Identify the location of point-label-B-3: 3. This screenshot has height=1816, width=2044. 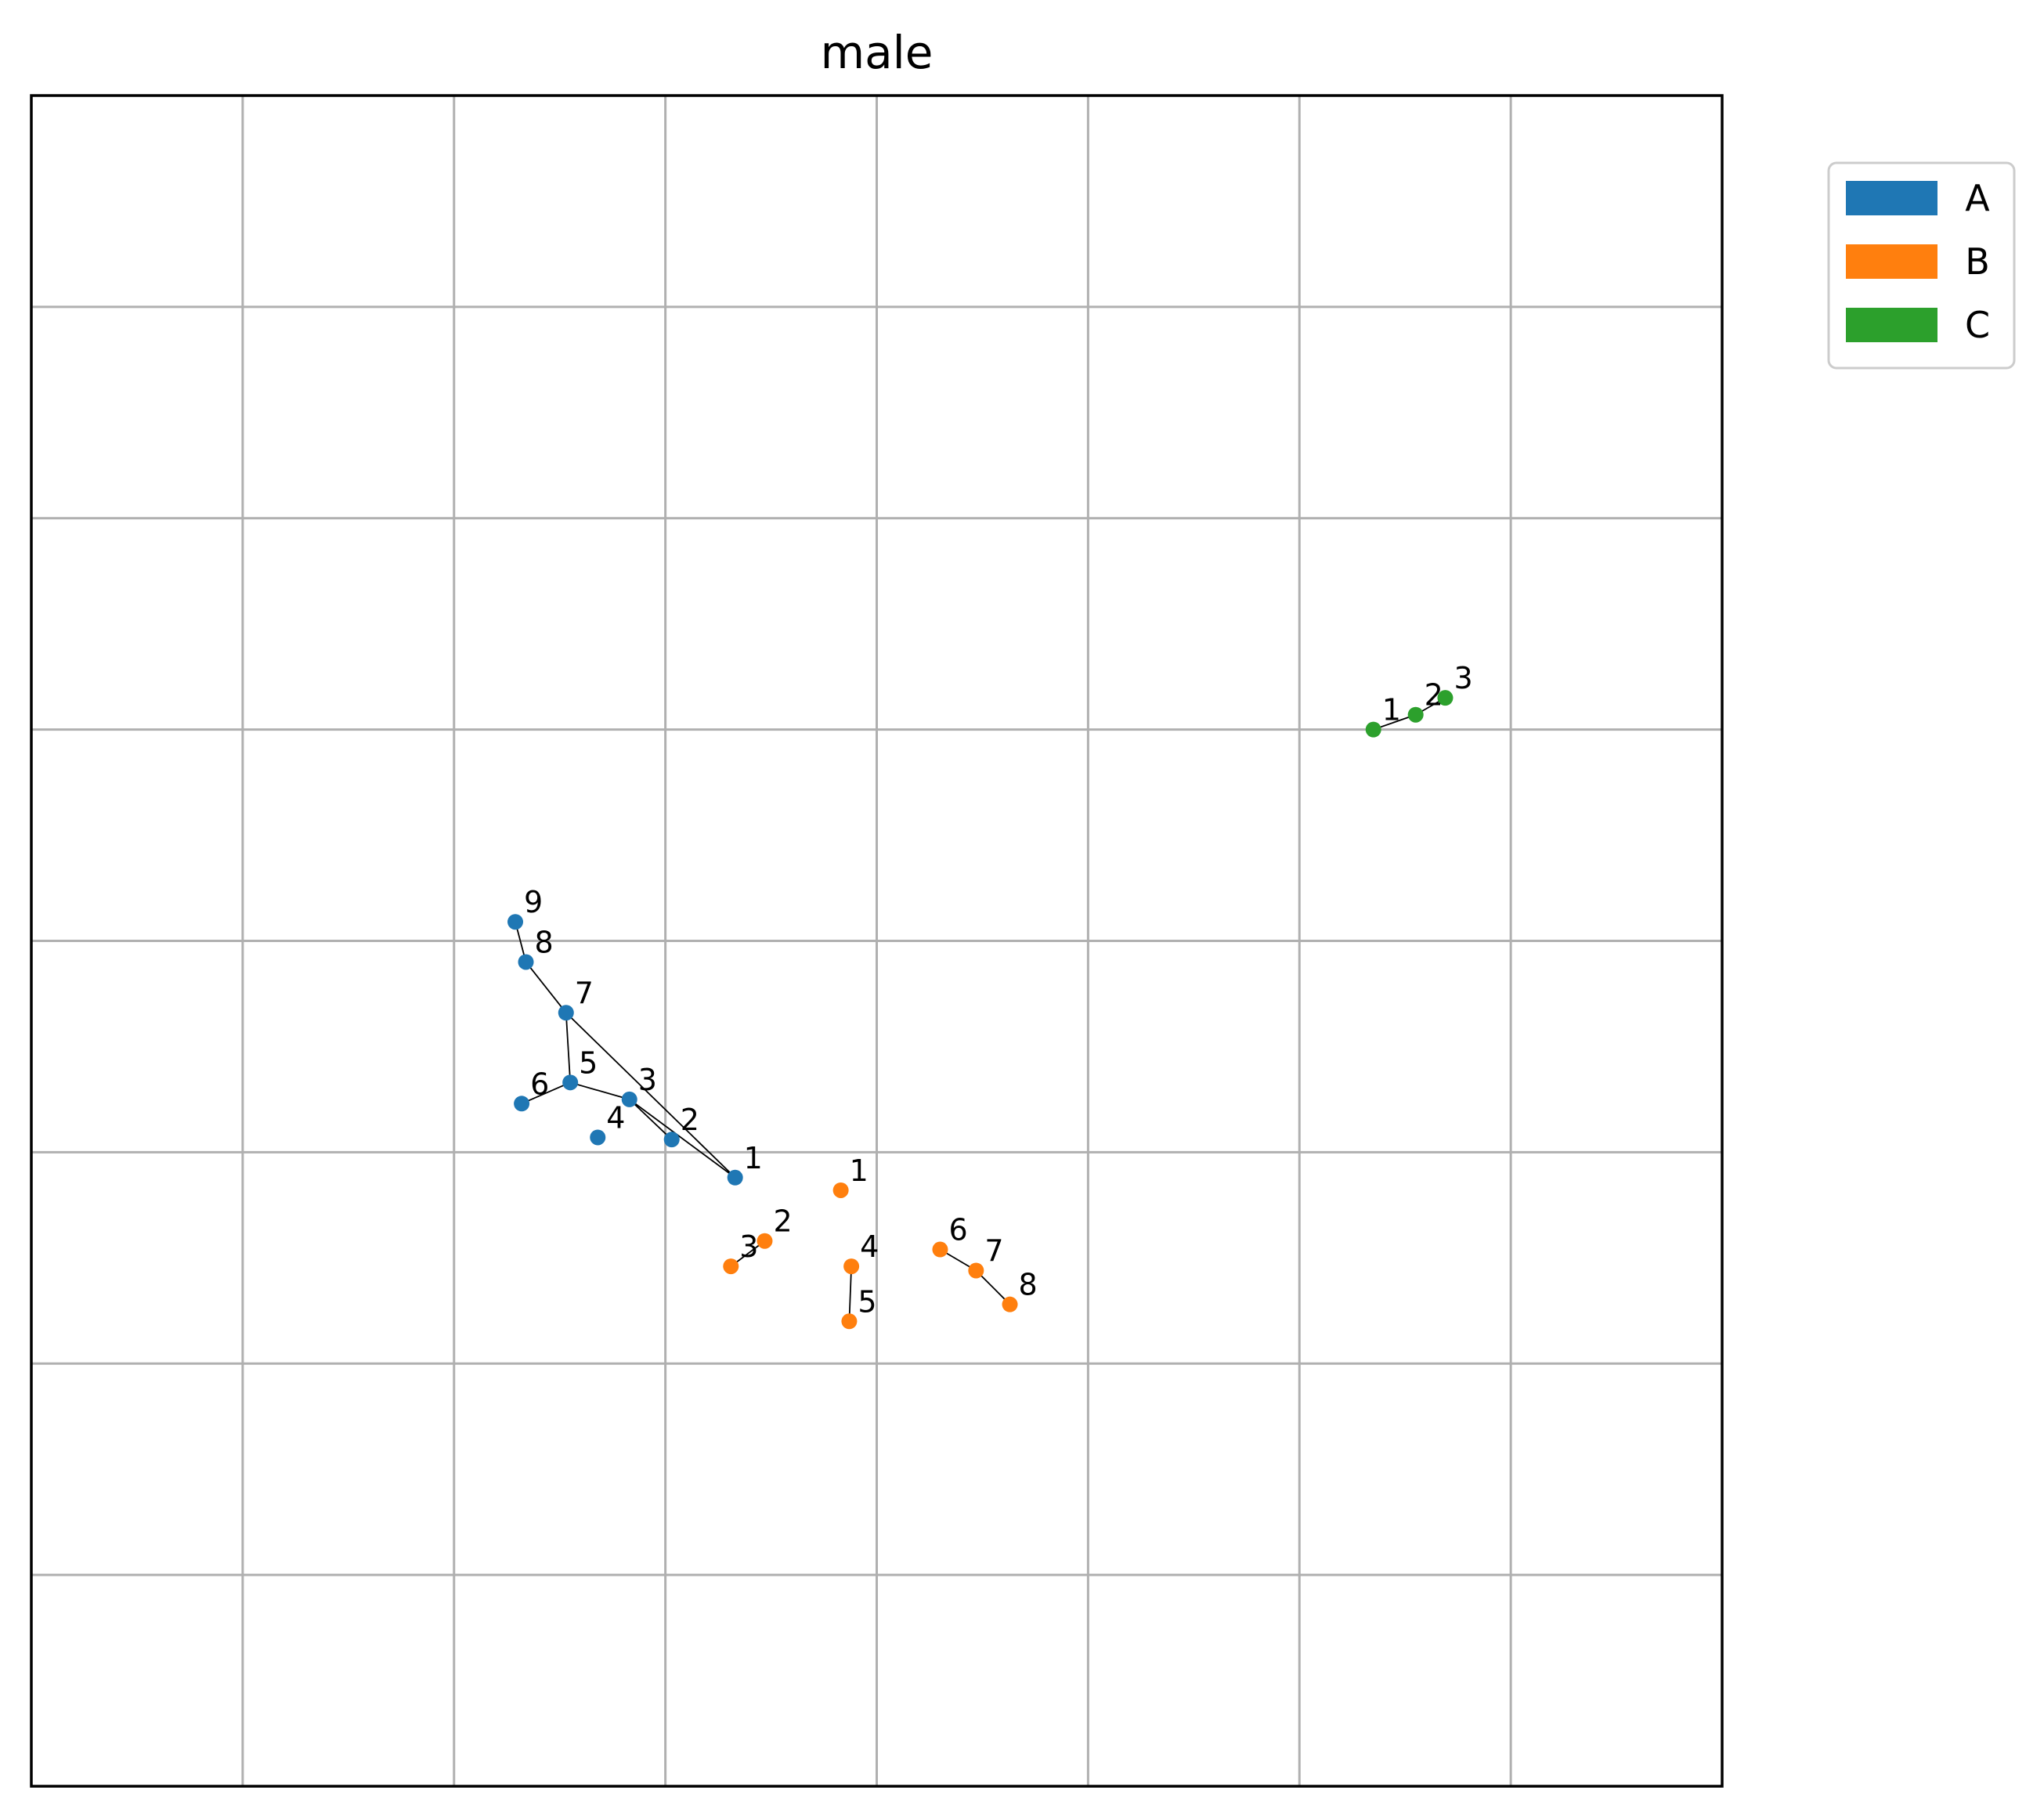
(748, 1246).